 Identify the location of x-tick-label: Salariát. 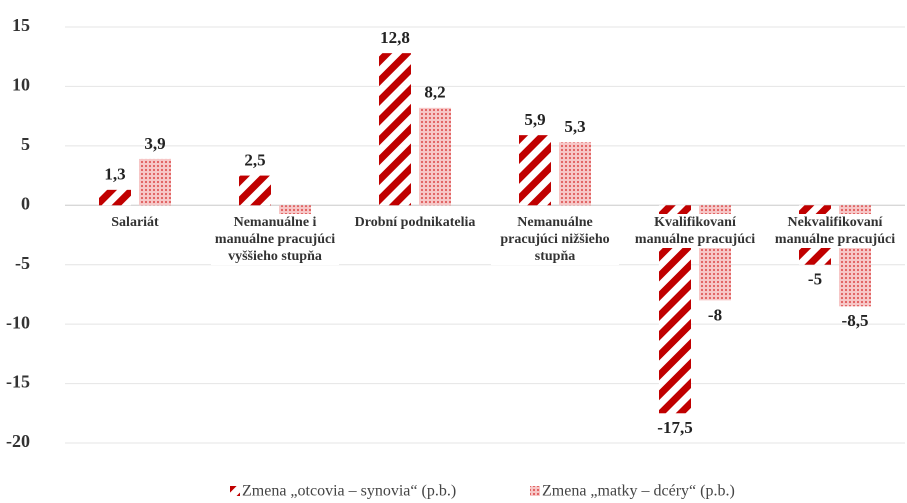
(135, 223).